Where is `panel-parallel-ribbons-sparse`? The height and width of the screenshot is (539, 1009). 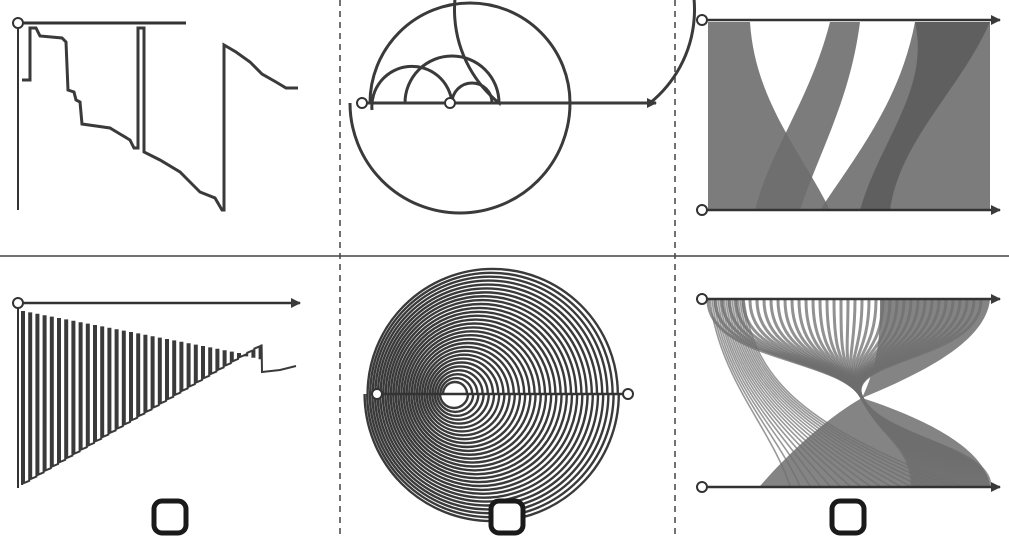 panel-parallel-ribbons-sparse is located at coordinates (848, 115).